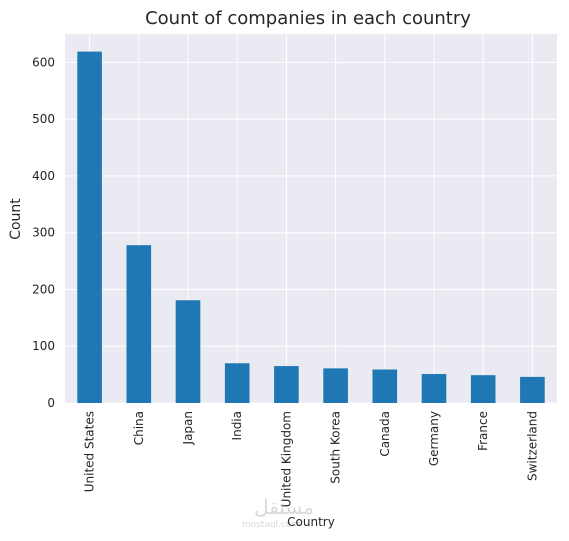  I want to click on bar-germany, so click(434, 388).